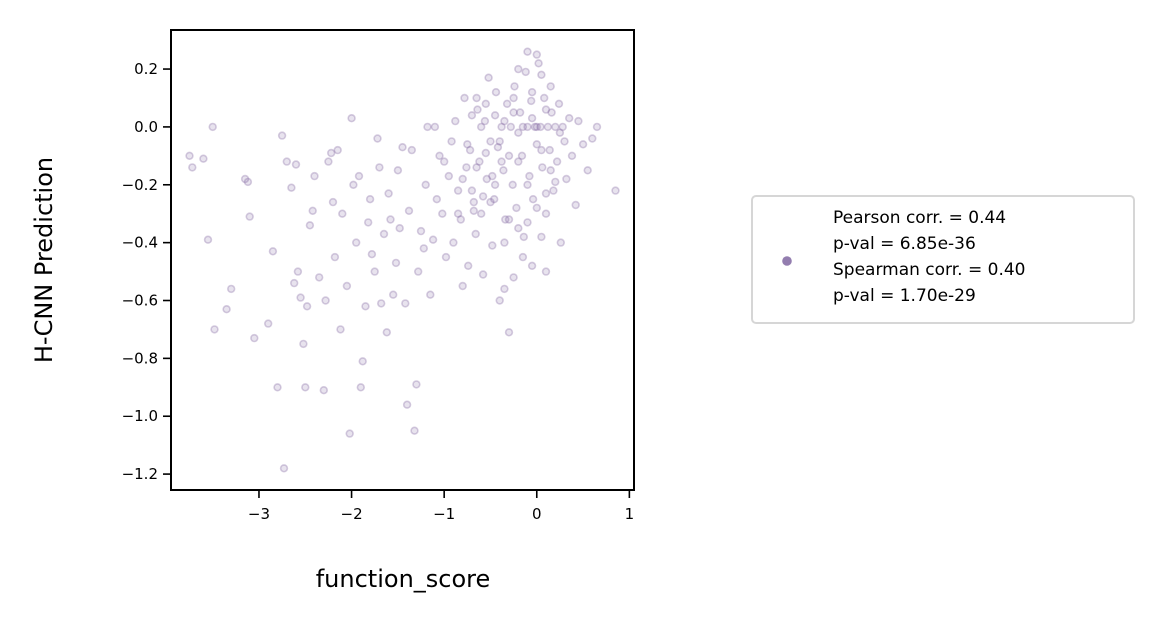 The image size is (1163, 625). What do you see at coordinates (140, 358) in the screenshot?
I see `y-tick-label: −0.8` at bounding box center [140, 358].